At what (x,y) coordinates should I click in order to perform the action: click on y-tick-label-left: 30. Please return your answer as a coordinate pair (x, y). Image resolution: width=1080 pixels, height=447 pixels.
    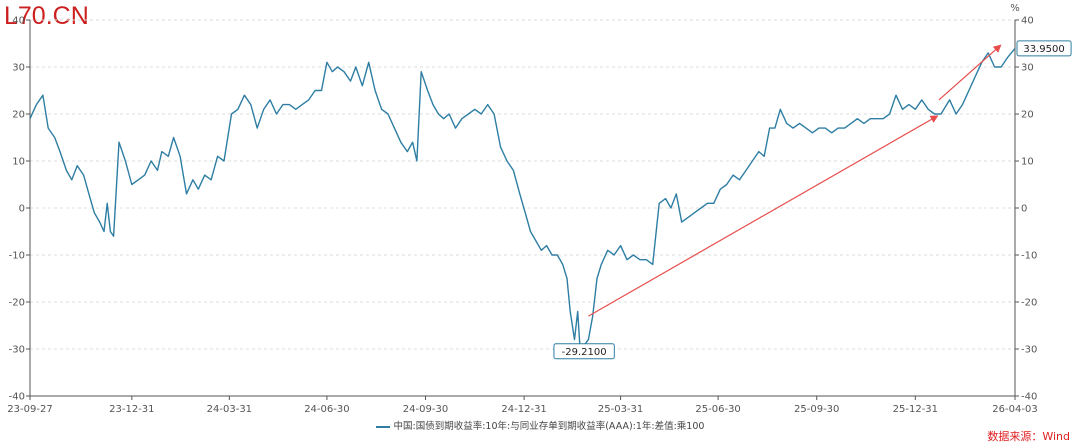
    Looking at the image, I should click on (18, 68).